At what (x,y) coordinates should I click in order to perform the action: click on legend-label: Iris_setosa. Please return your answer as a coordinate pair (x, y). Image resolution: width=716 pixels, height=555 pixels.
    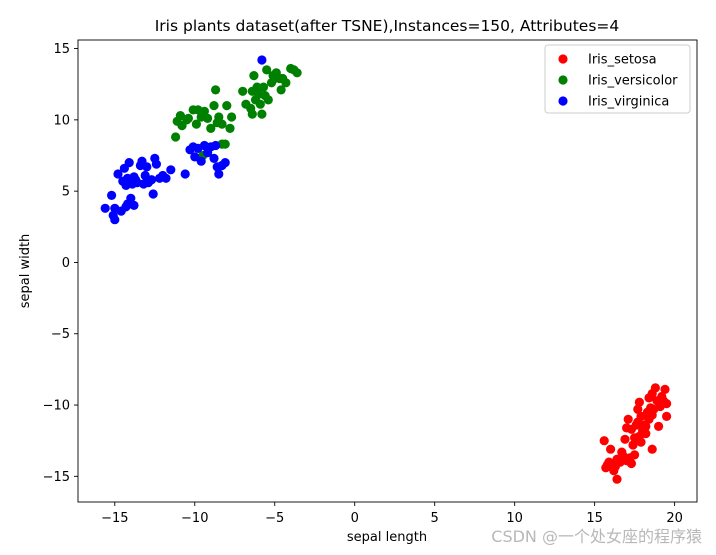
    Looking at the image, I should click on (622, 60).